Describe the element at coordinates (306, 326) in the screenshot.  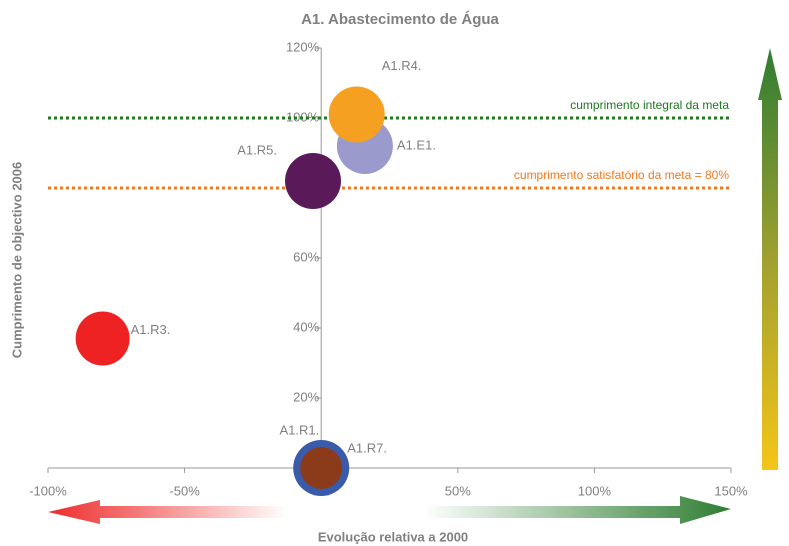
I see `y-tick-label: 40%` at that location.